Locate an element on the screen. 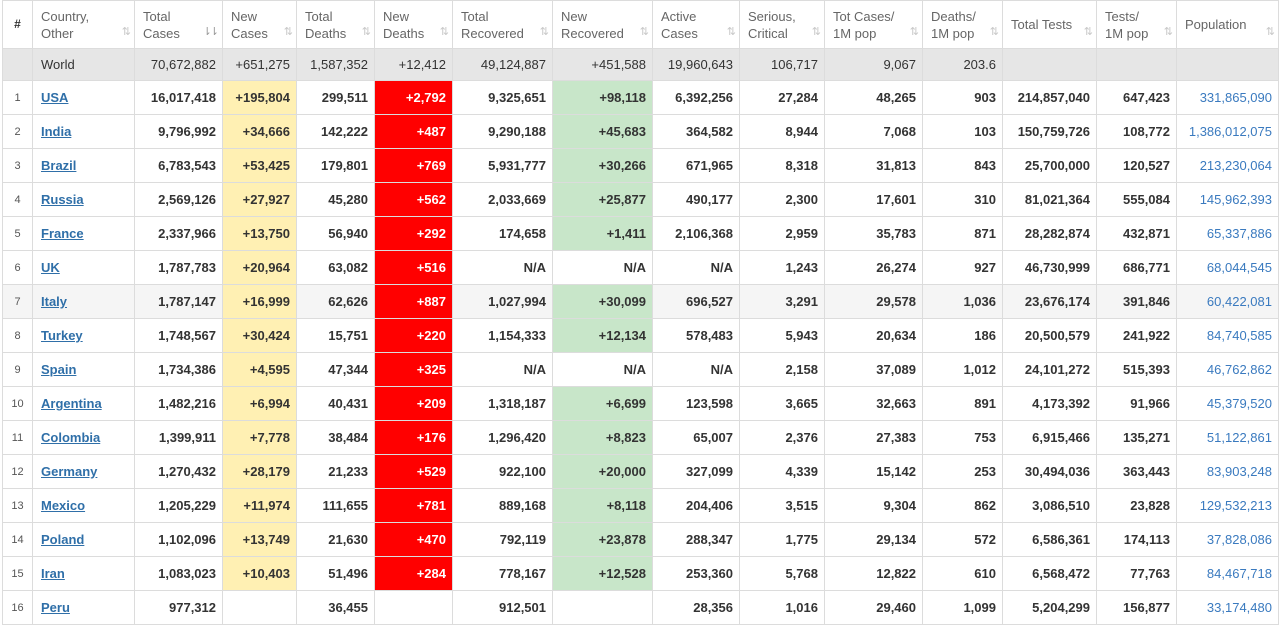 This screenshot has height=625, width=1280. cell-new-deaths: +470 is located at coordinates (413, 539).